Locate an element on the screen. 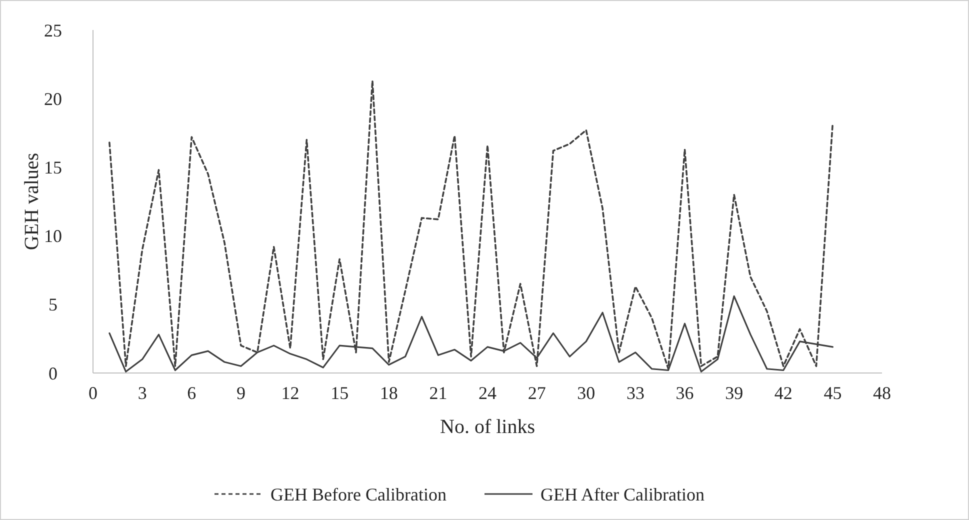  x-tick-label: 9 is located at coordinates (241, 393).